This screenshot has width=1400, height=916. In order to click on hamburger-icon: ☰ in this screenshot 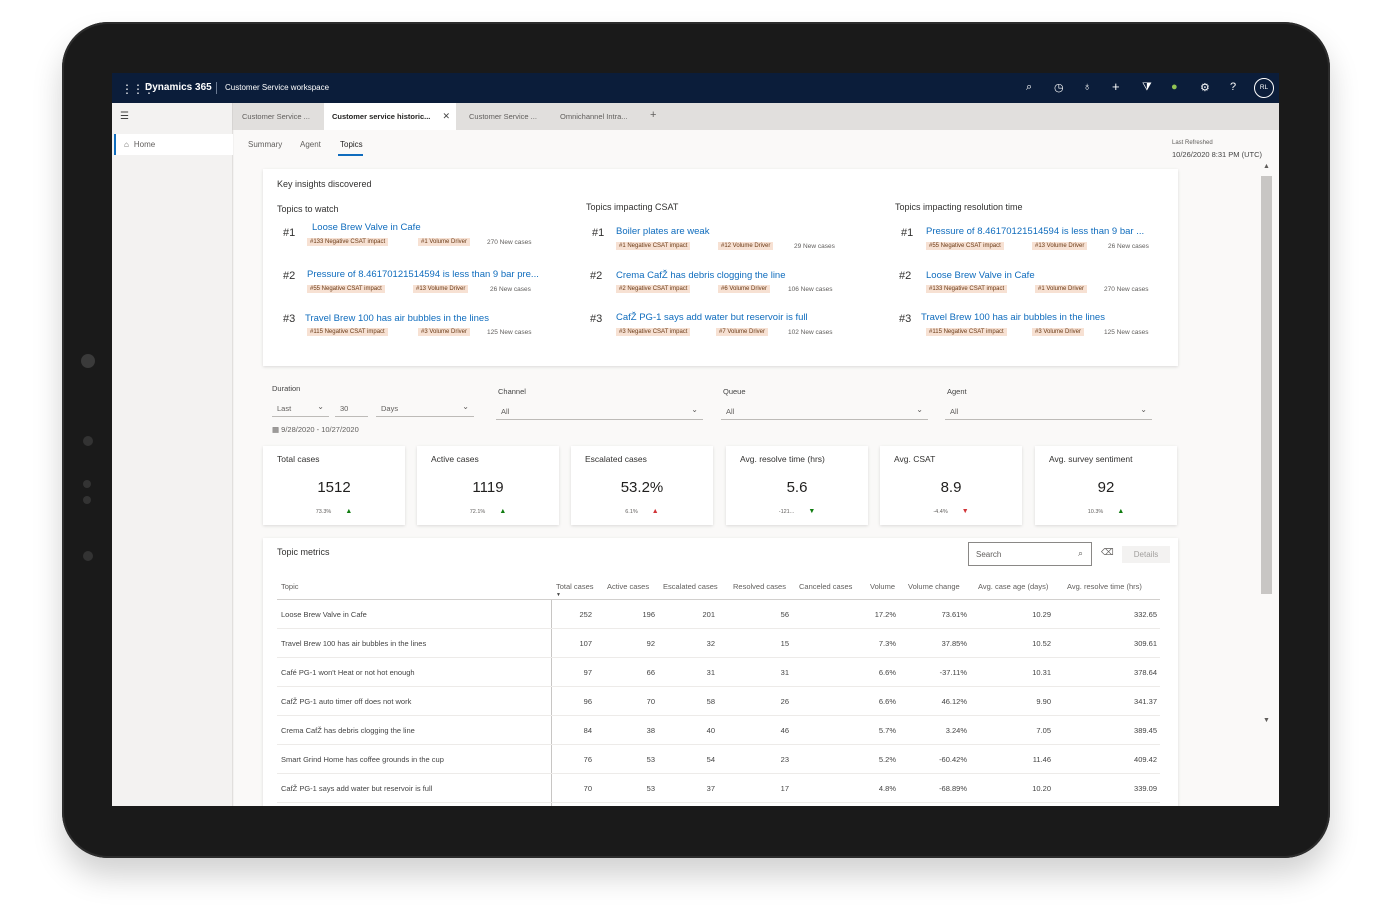, I will do `click(124, 116)`.